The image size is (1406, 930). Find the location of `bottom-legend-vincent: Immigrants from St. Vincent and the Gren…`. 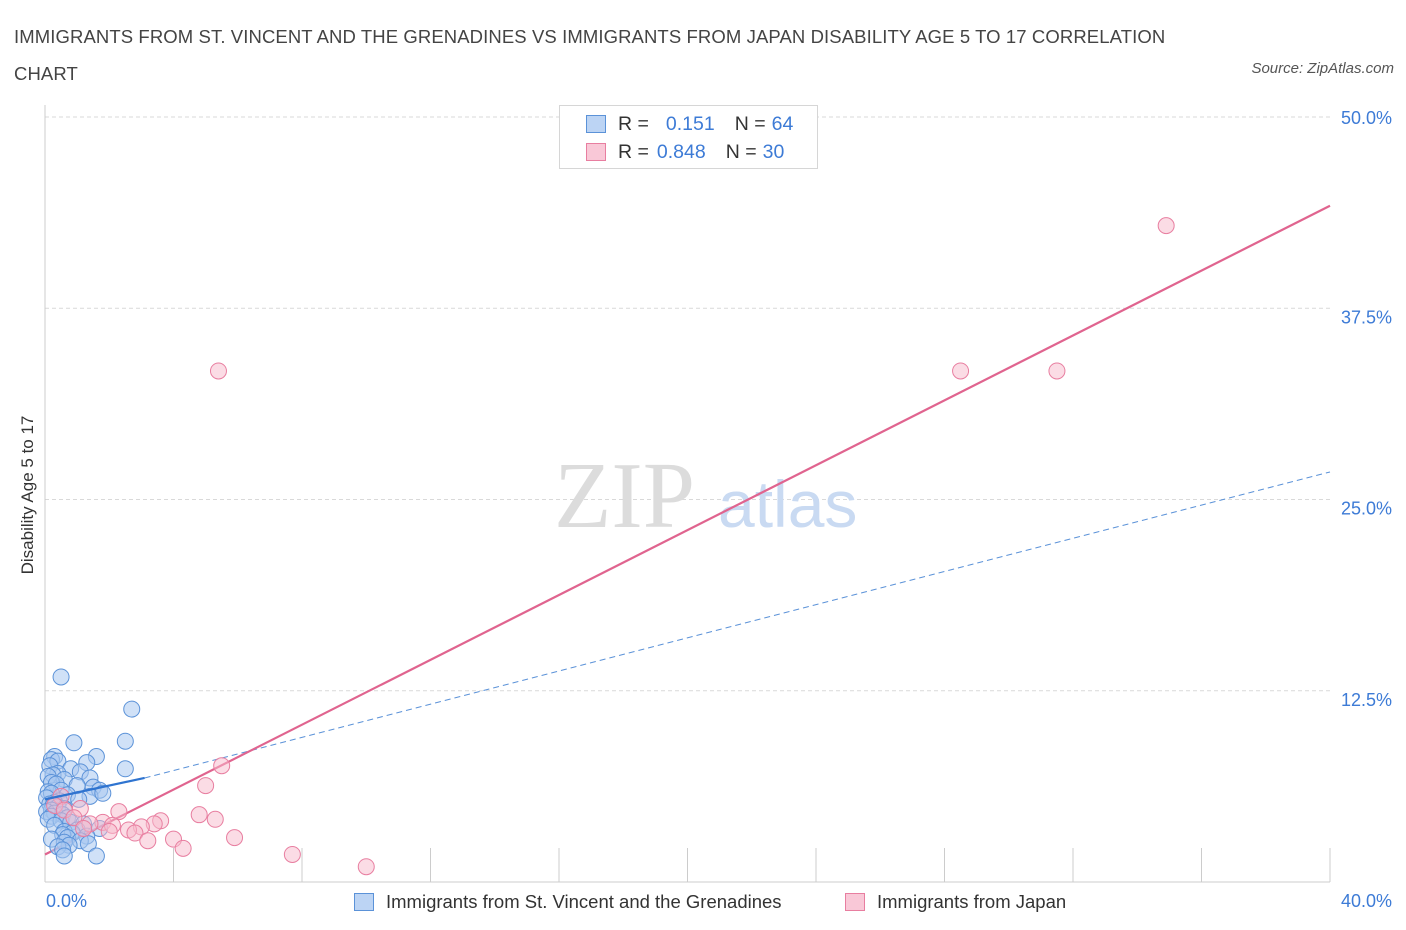

bottom-legend-vincent: Immigrants from St. Vincent and the Gren… is located at coordinates (568, 902).